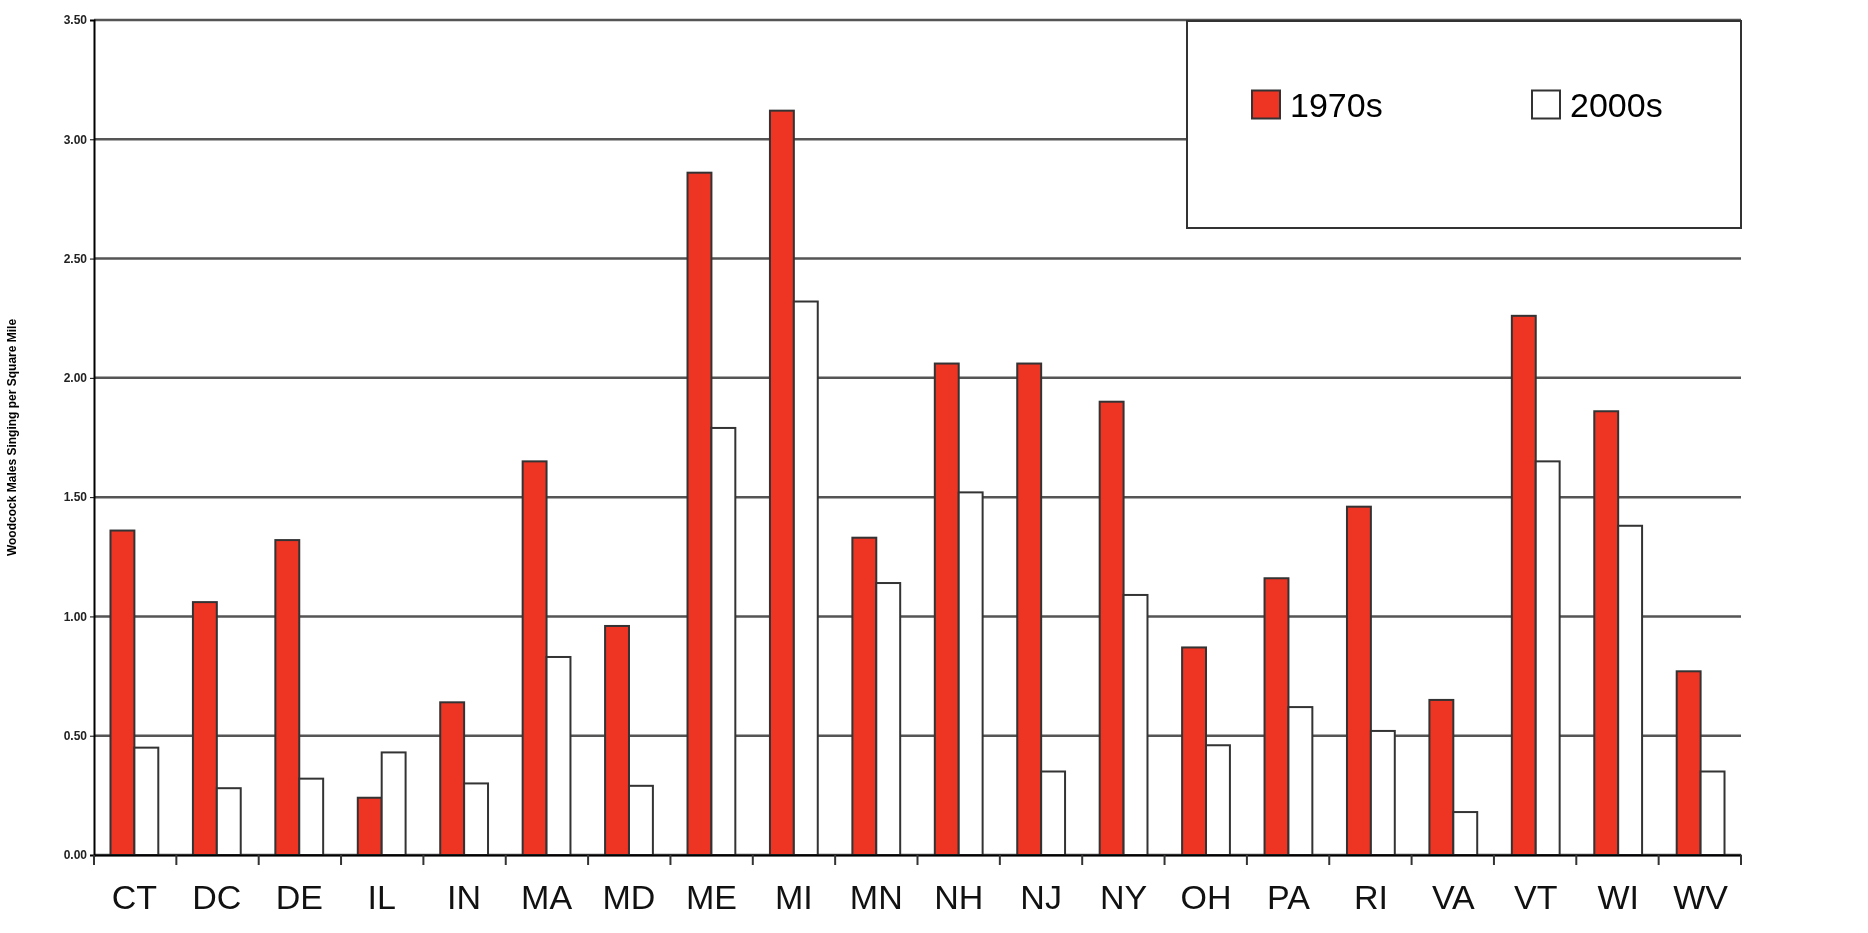 The width and height of the screenshot is (1868, 933). Describe the element at coordinates (217, 897) in the screenshot. I see `x-tick-label: DC` at that location.